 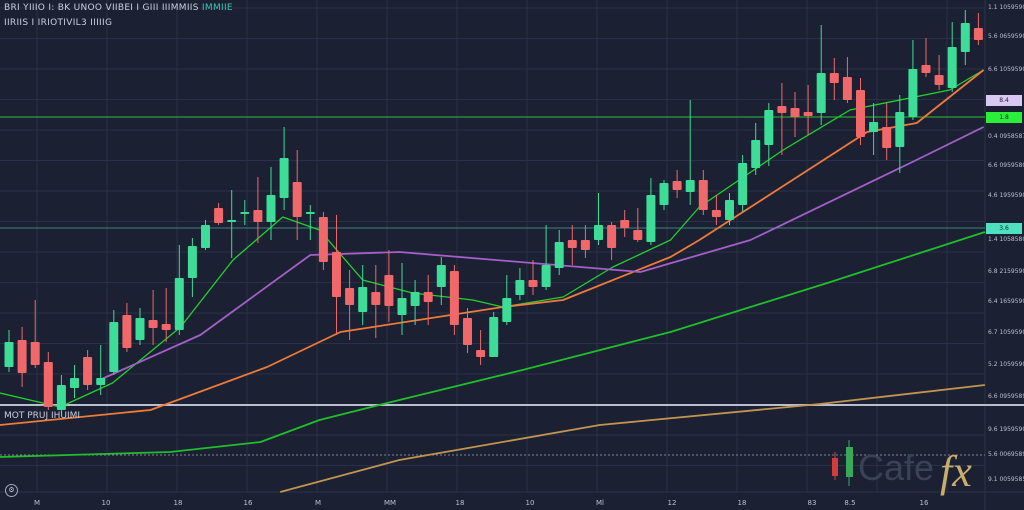 What do you see at coordinates (1006, 301) in the screenshot?
I see `y-tick-label: 6.4 1659590` at bounding box center [1006, 301].